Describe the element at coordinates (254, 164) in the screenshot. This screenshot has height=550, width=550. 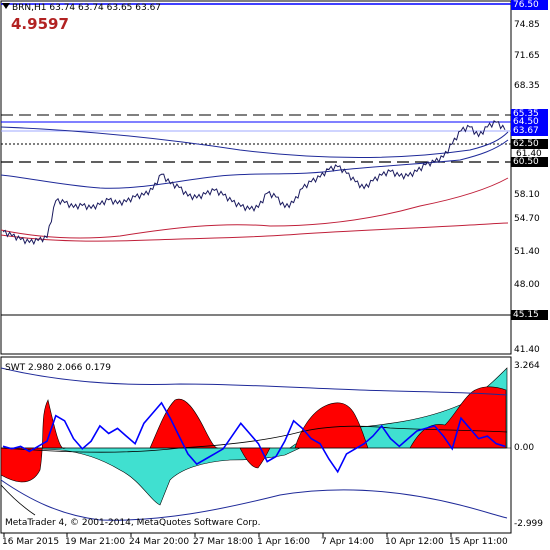
I see `ma-blue-fast` at that location.